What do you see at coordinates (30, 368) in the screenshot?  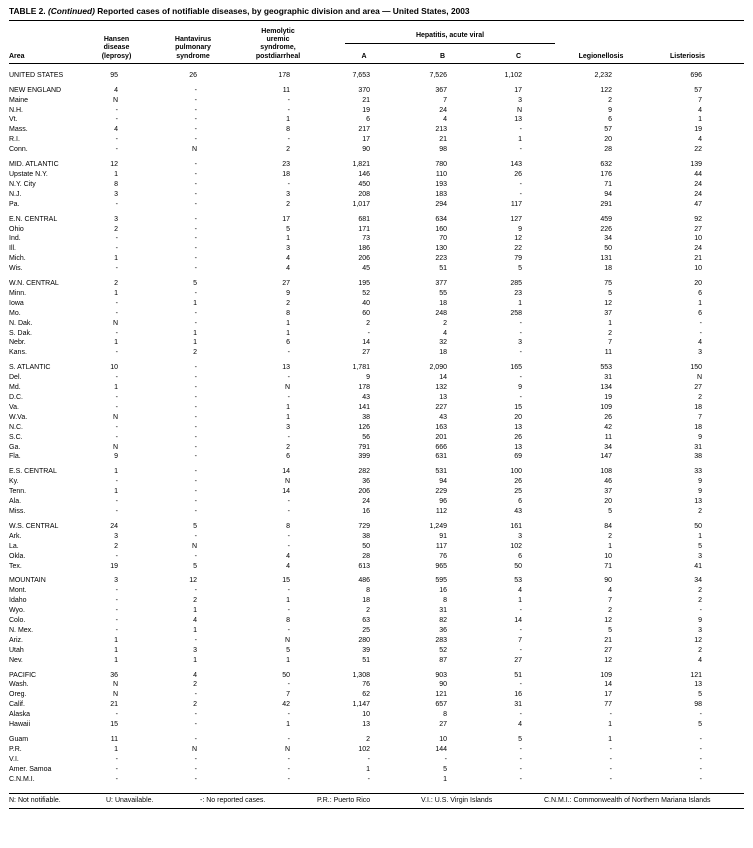 I see `area-cell: S. ATLANTIC` at bounding box center [30, 368].